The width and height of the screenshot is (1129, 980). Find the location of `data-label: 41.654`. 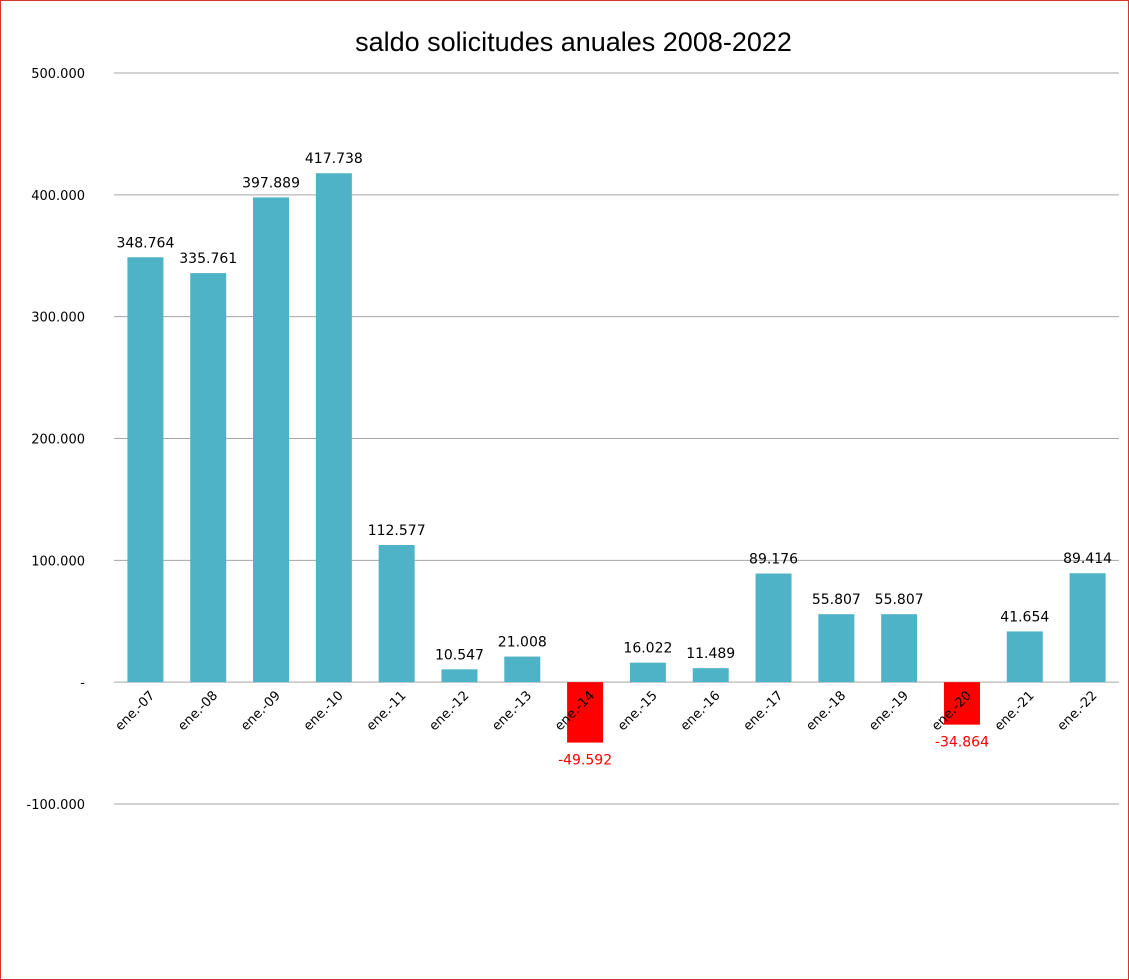

data-label: 41.654 is located at coordinates (1024, 617).